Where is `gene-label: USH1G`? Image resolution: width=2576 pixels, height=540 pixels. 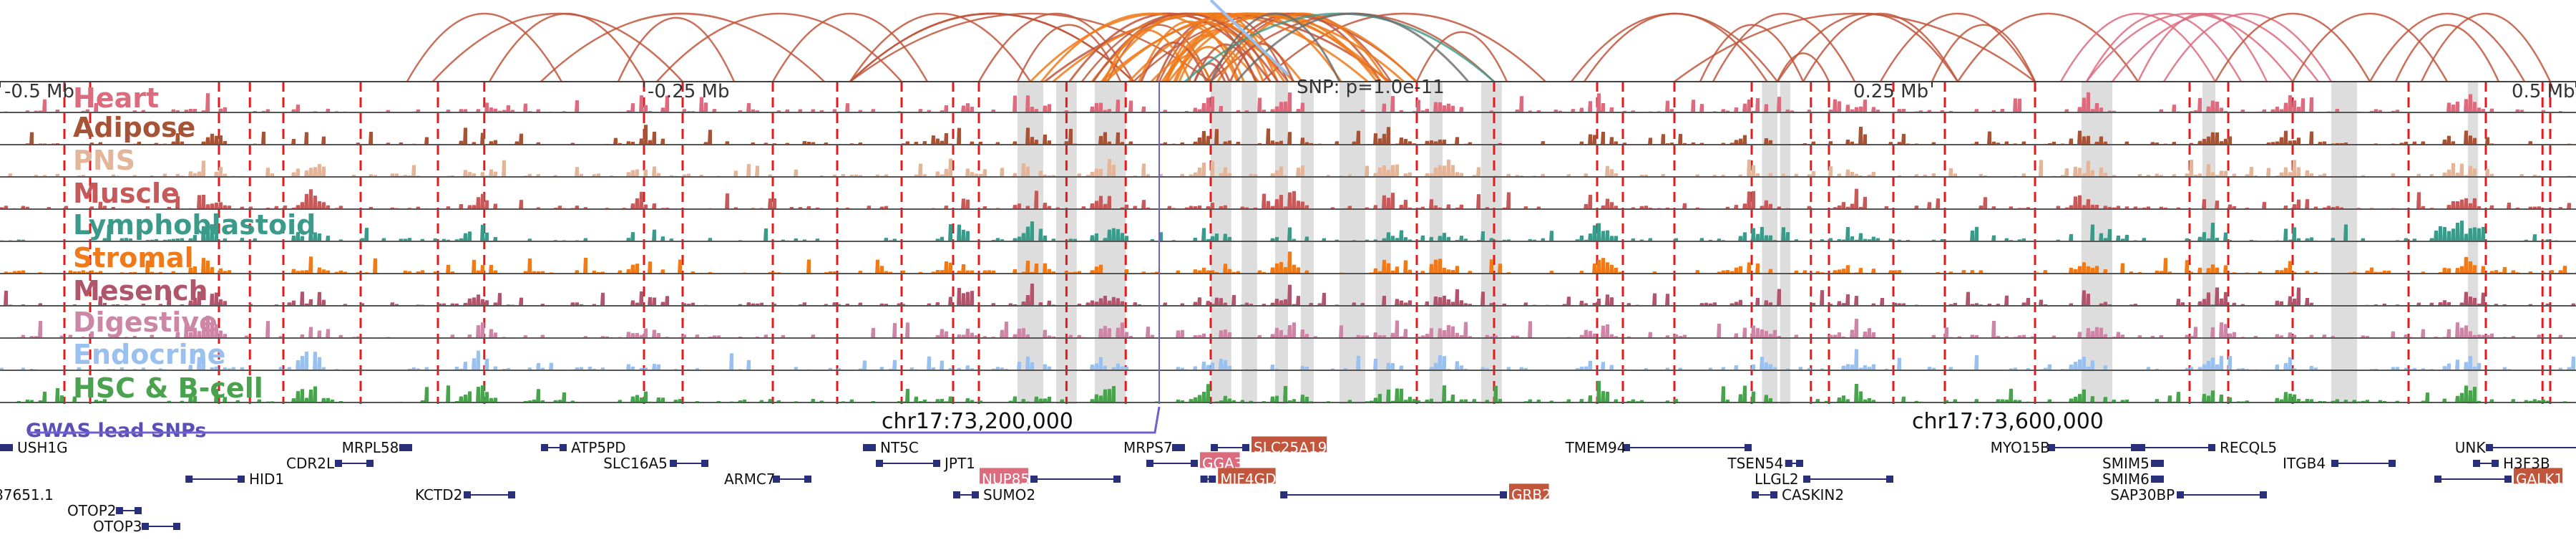
gene-label: USH1G is located at coordinates (42, 447).